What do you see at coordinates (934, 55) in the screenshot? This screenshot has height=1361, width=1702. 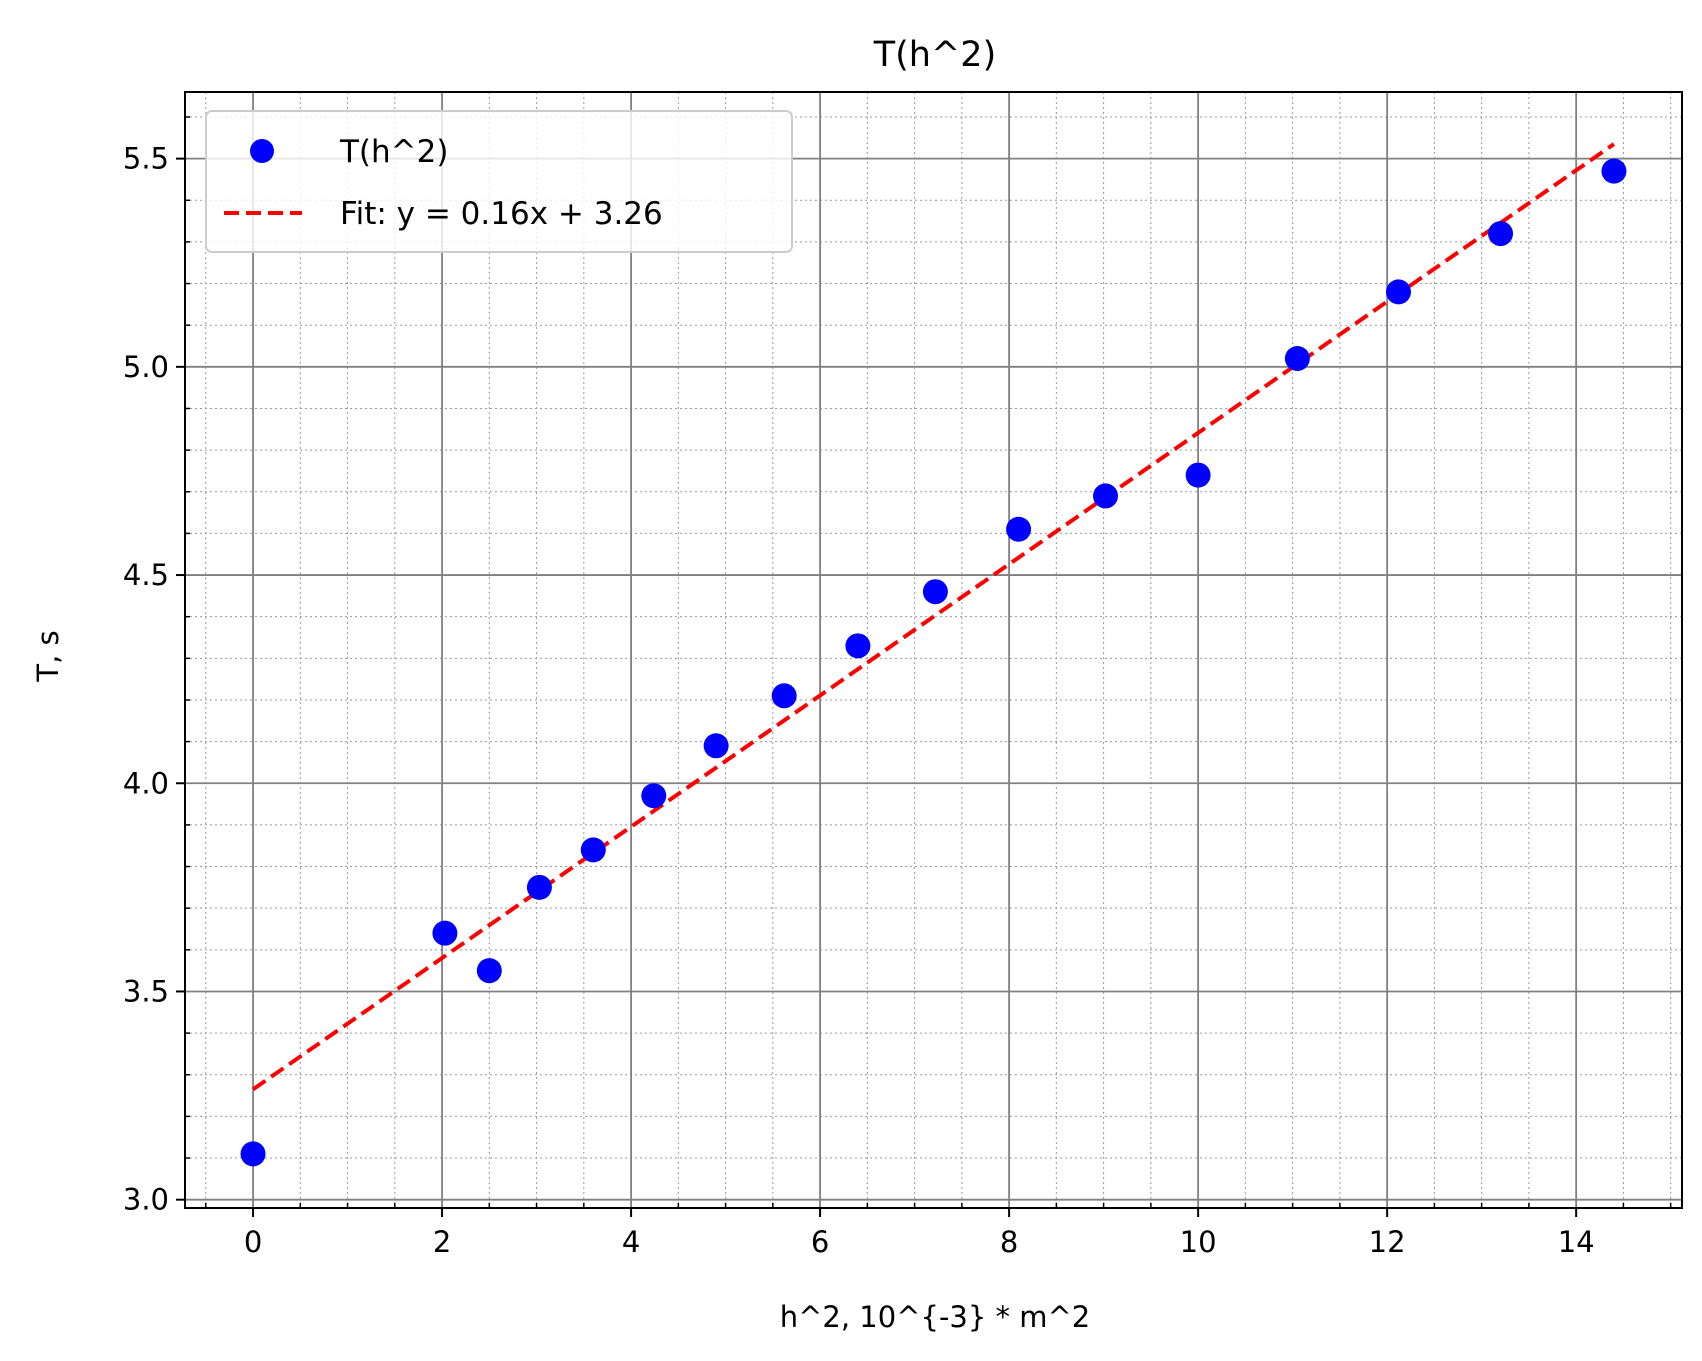 I see `chart-title: T(h^2)` at bounding box center [934, 55].